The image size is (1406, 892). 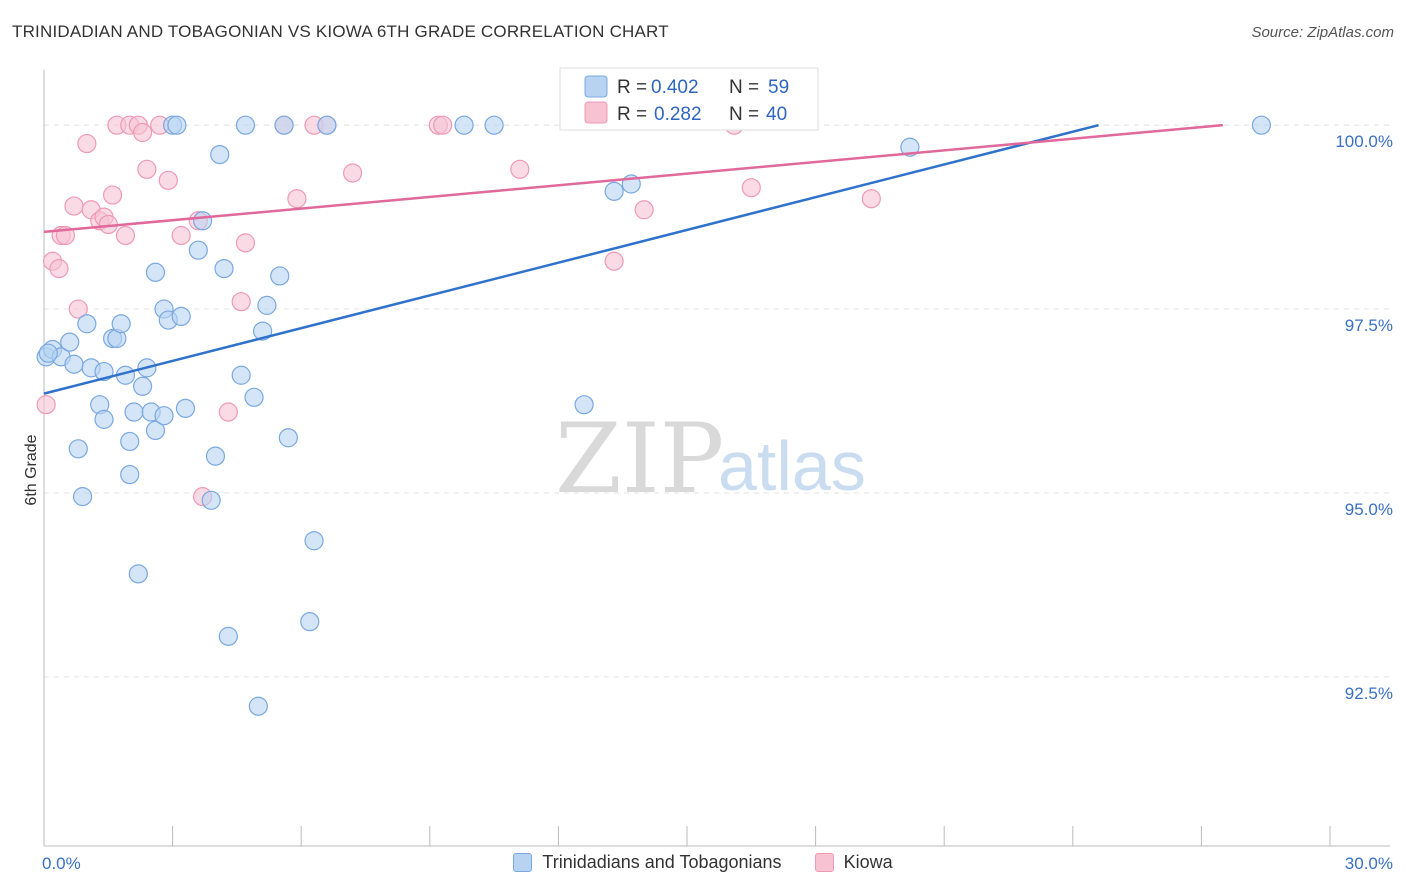 I want to click on watermark-atlas: atlas, so click(x=792, y=466).